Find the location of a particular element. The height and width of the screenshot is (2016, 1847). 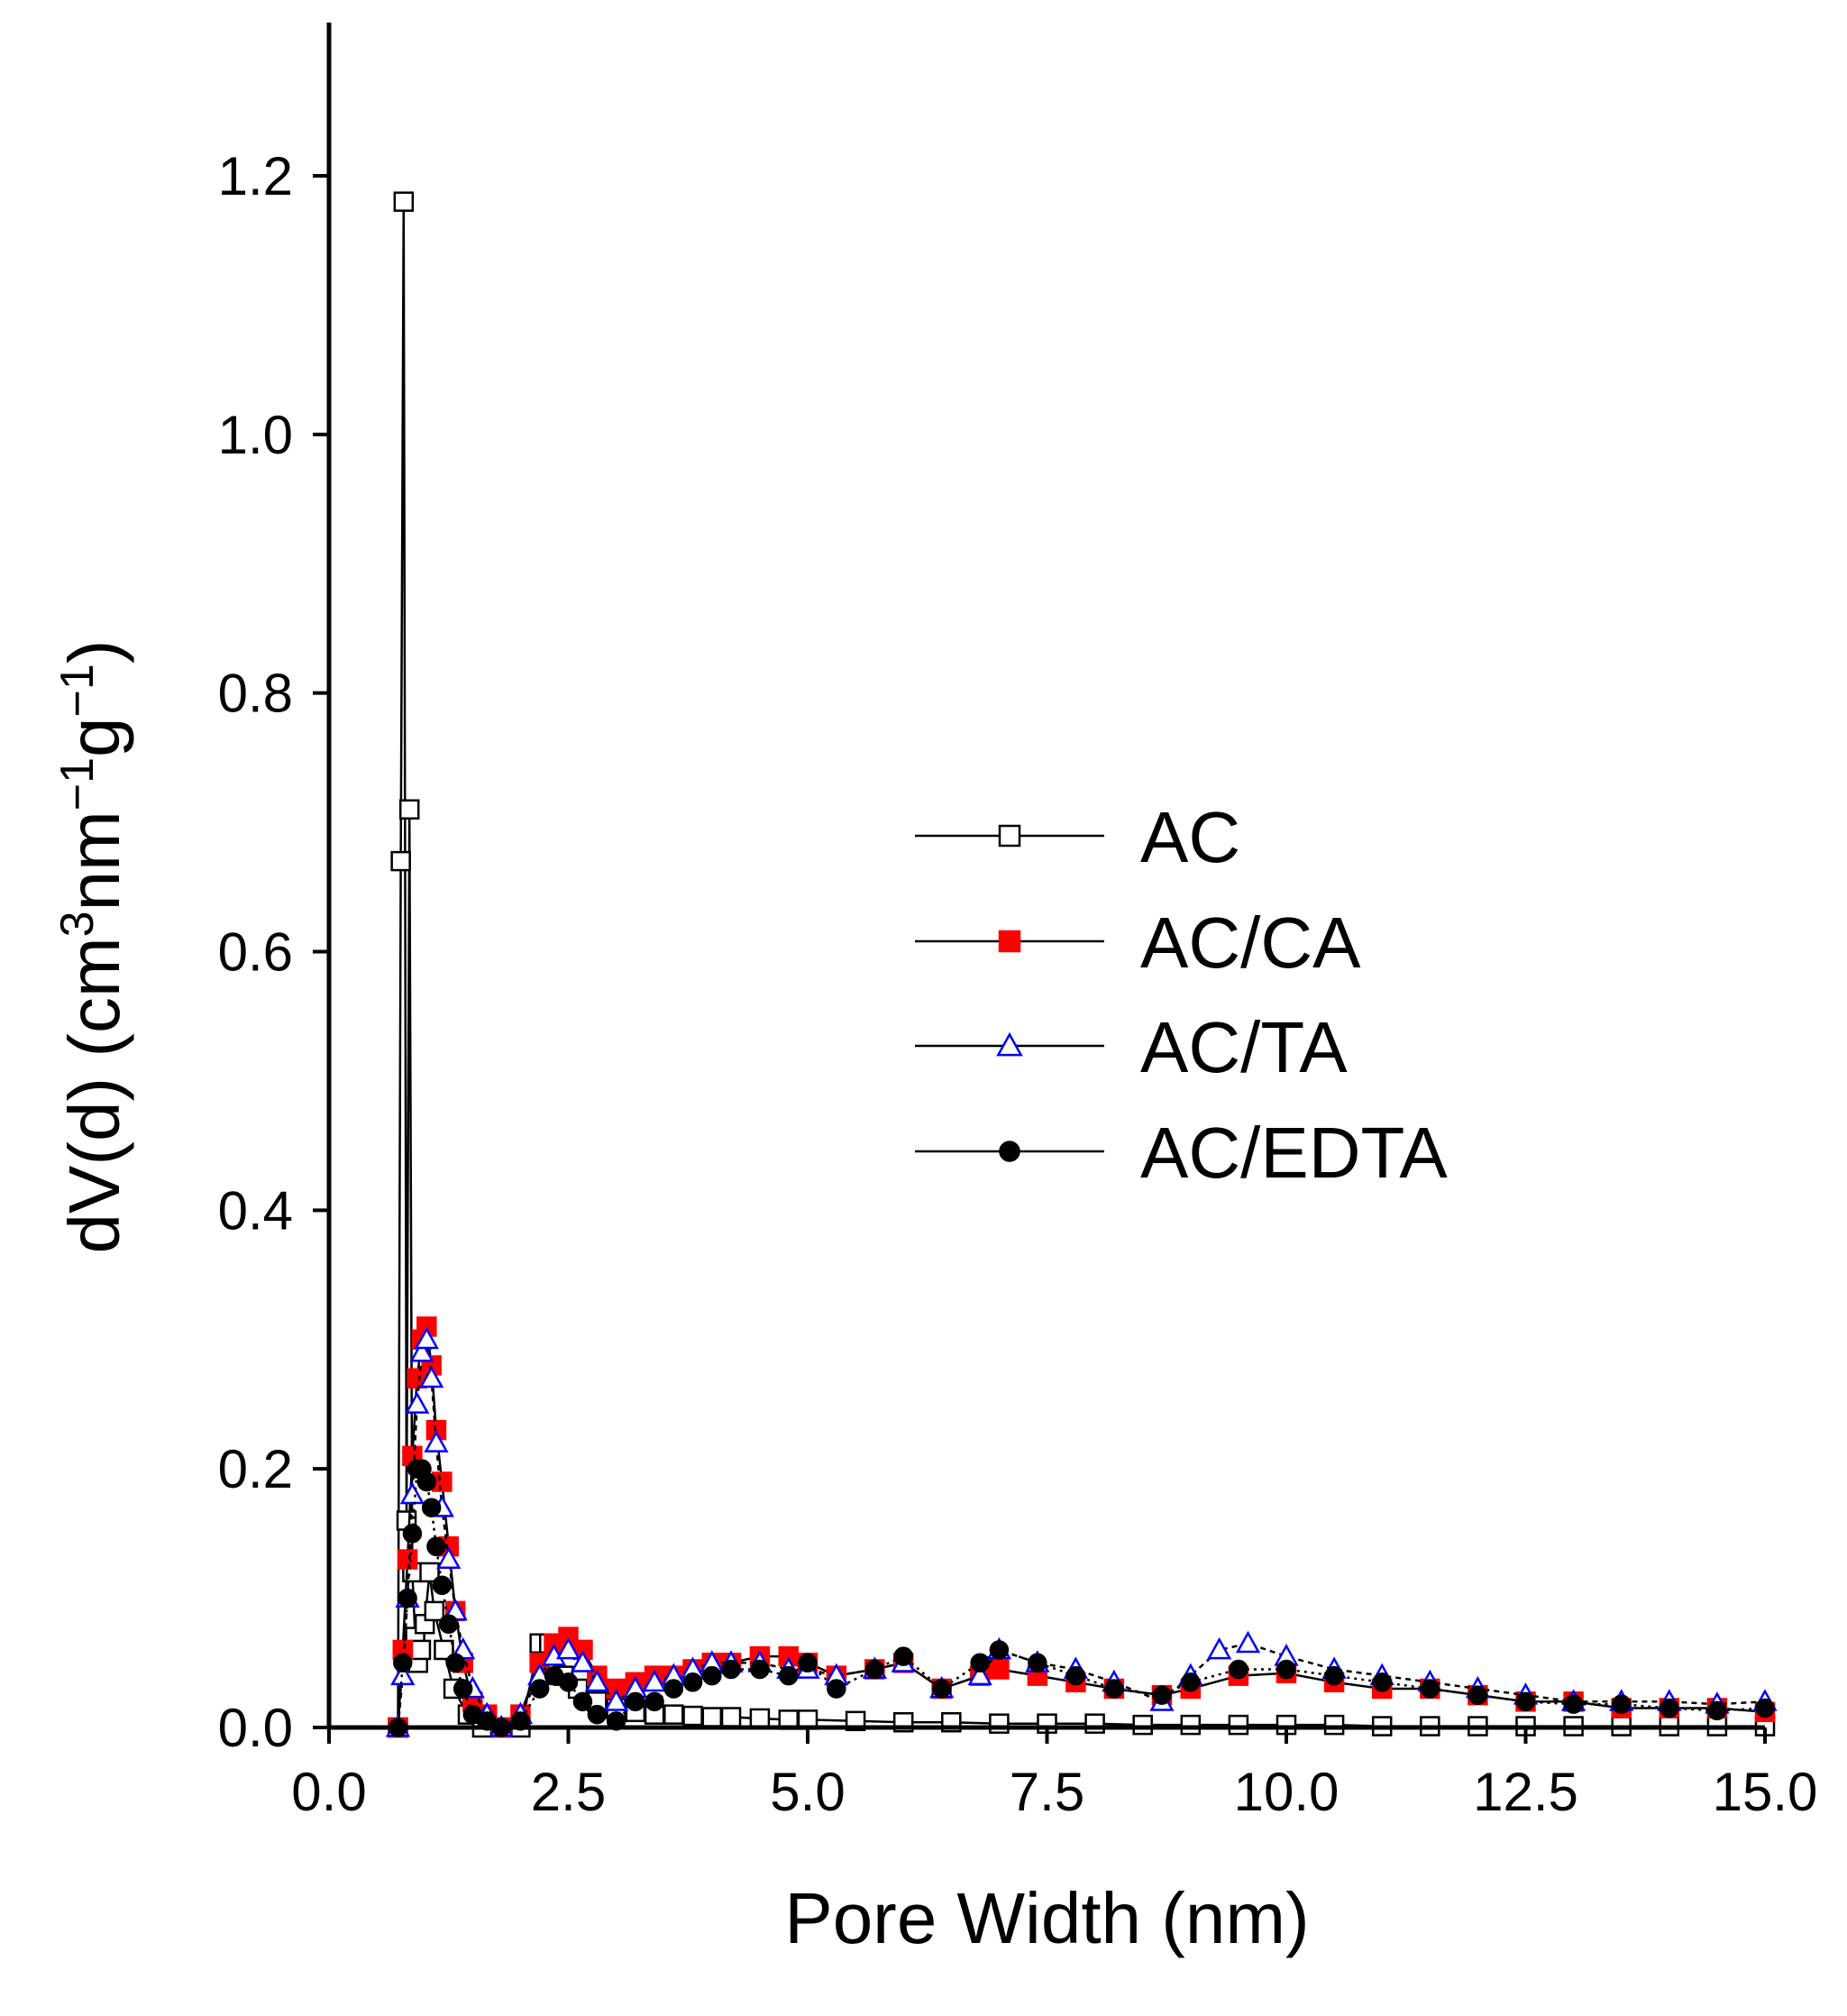

legend-label: AC/EDTA is located at coordinates (1294, 1153).